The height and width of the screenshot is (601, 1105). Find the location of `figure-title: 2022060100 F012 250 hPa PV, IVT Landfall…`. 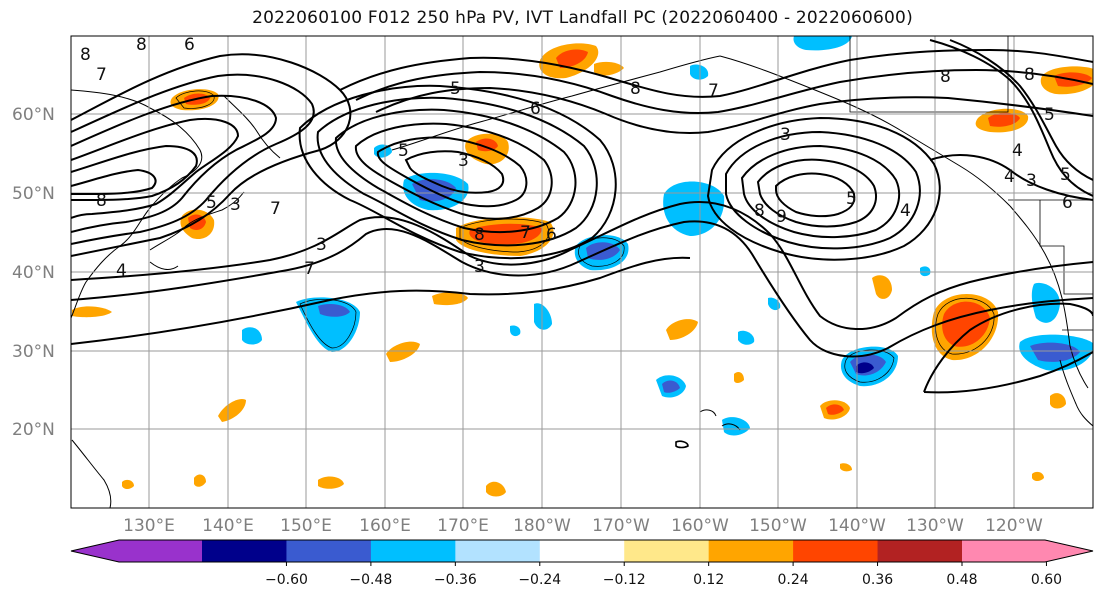

figure-title: 2022060100 F012 250 hPa PV, IVT Landfall… is located at coordinates (582, 18).